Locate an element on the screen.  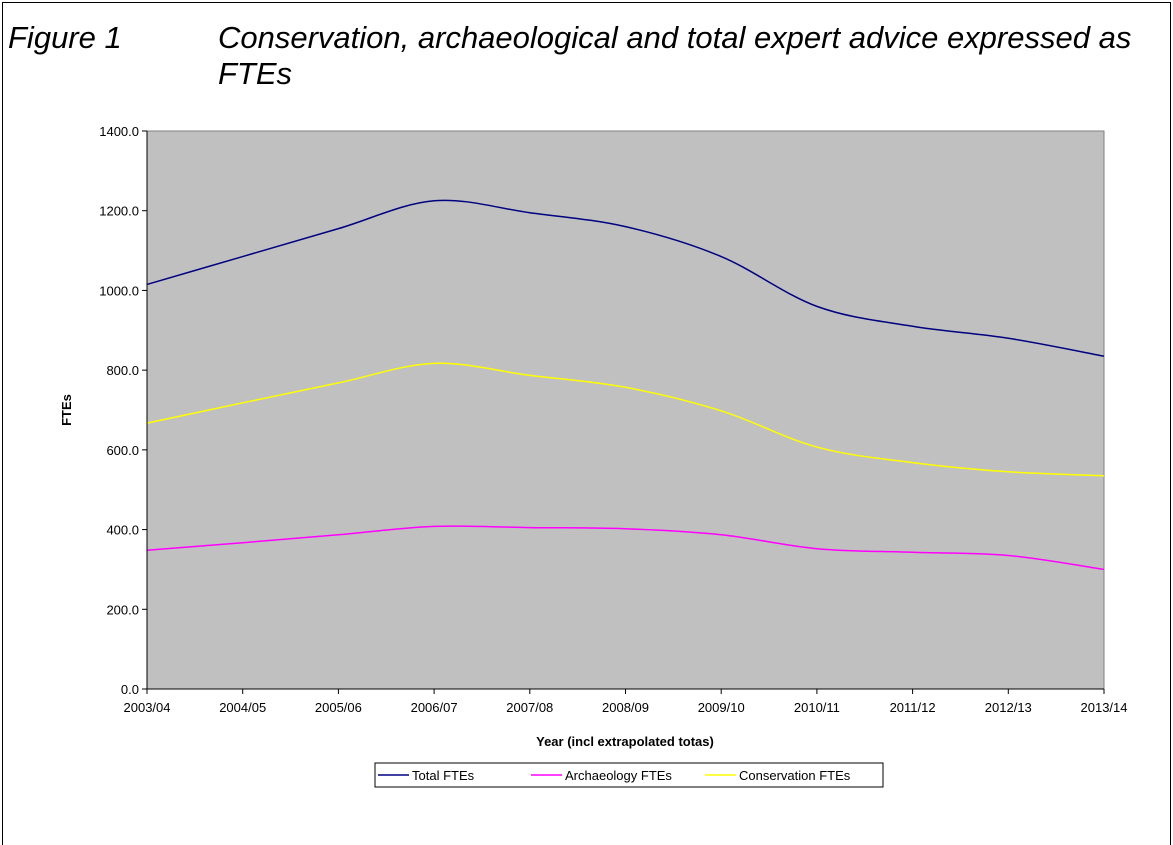
x-tick-label: 2006/07 is located at coordinates (434, 707).